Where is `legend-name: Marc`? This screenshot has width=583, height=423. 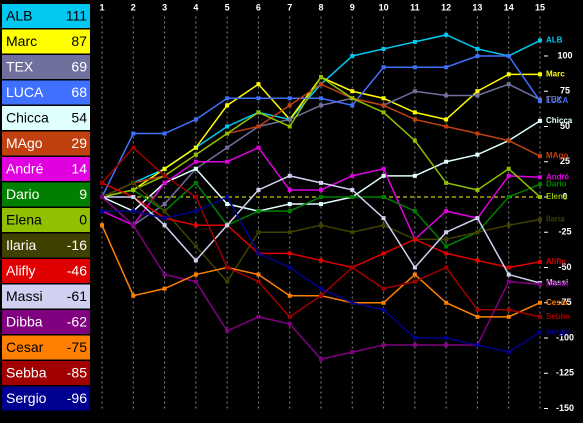 legend-name: Marc is located at coordinates (21, 41).